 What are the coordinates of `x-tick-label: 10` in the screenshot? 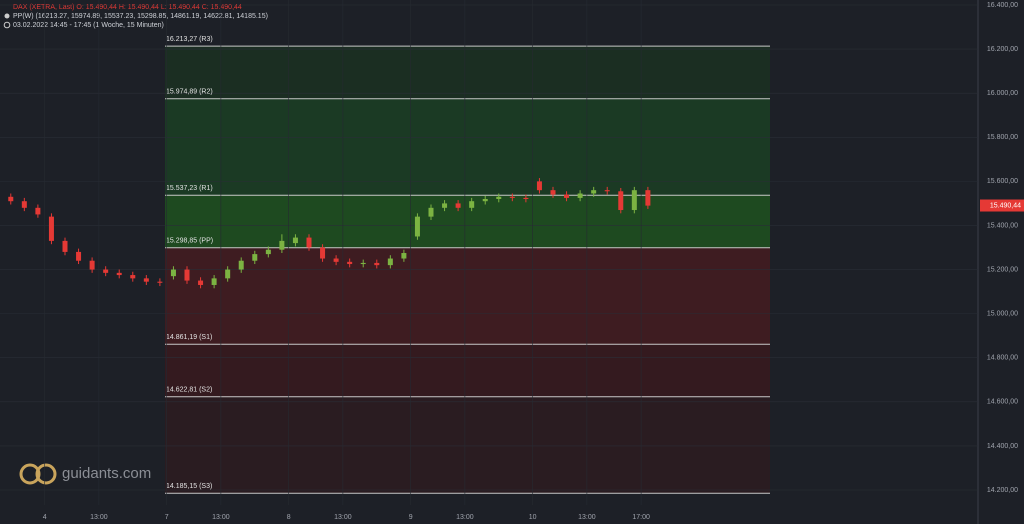 It's located at (533, 517).